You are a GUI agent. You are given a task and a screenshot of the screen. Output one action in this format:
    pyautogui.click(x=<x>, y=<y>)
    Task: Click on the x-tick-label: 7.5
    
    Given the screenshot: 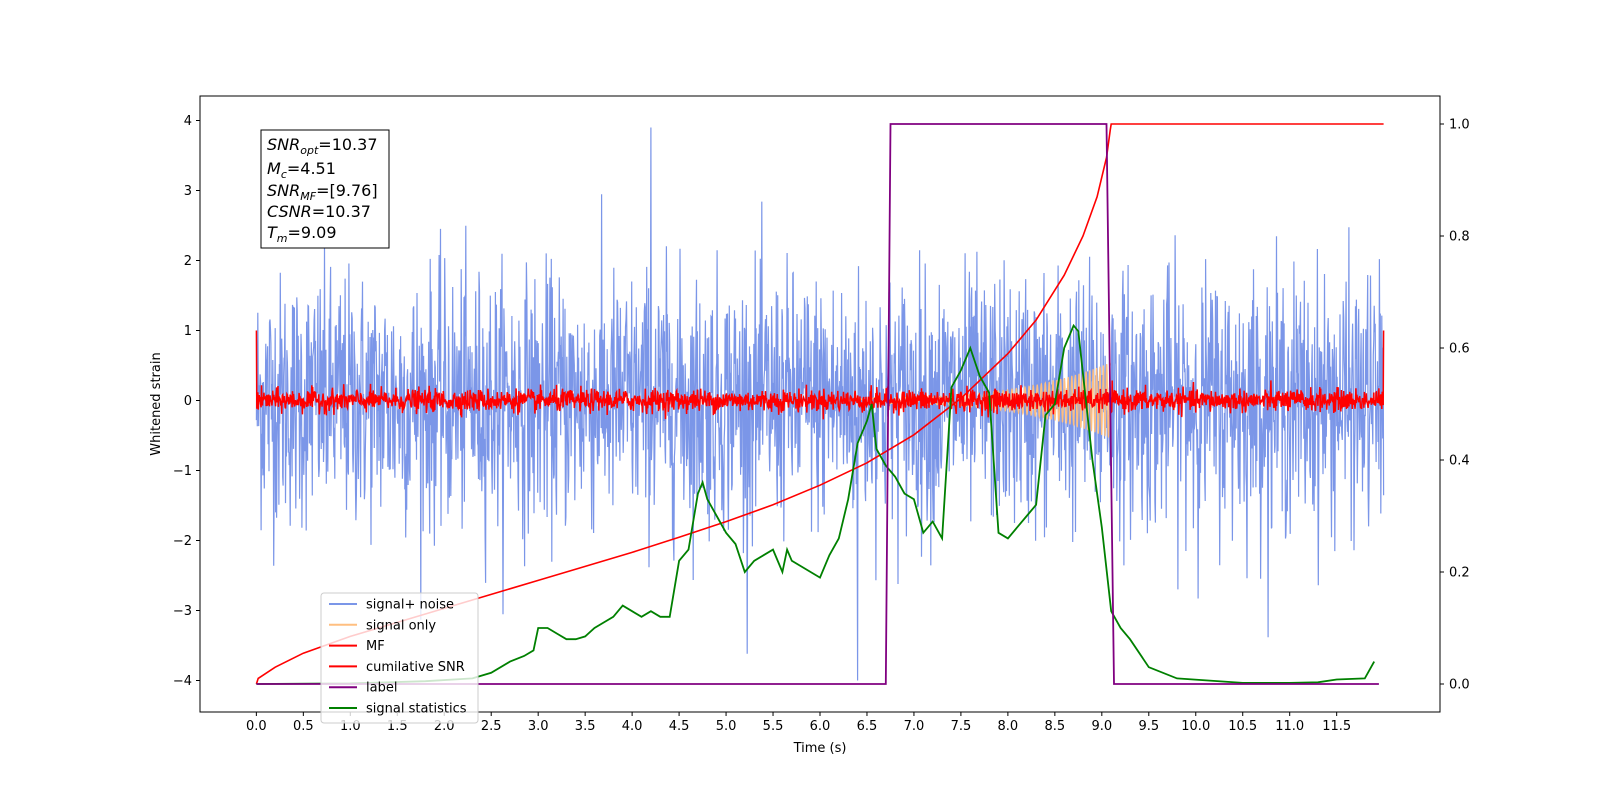 What is the action you would take?
    pyautogui.click(x=961, y=726)
    